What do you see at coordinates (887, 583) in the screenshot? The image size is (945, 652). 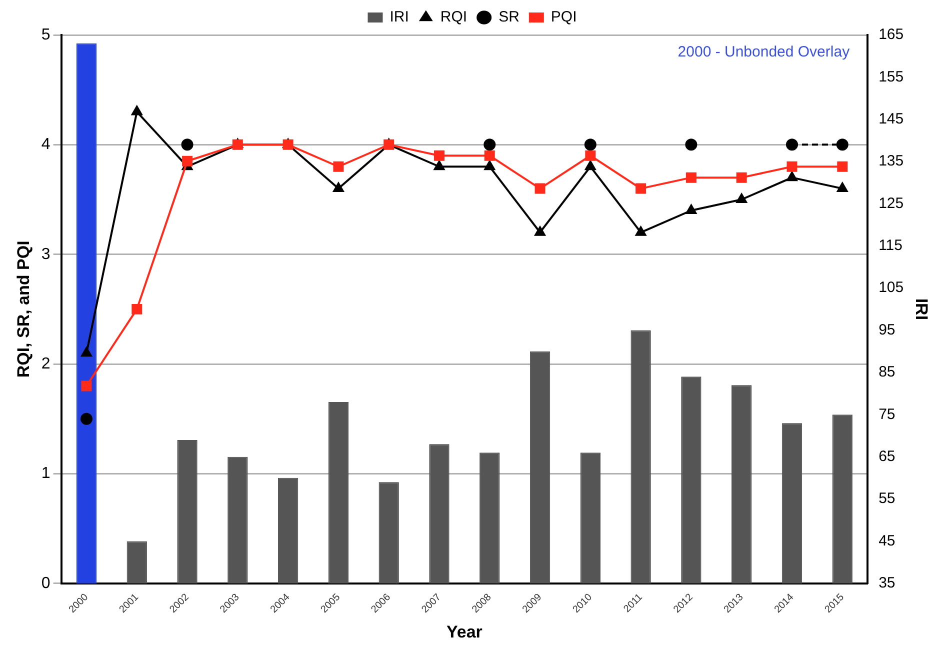 I see `y2-tick-label: 35` at bounding box center [887, 583].